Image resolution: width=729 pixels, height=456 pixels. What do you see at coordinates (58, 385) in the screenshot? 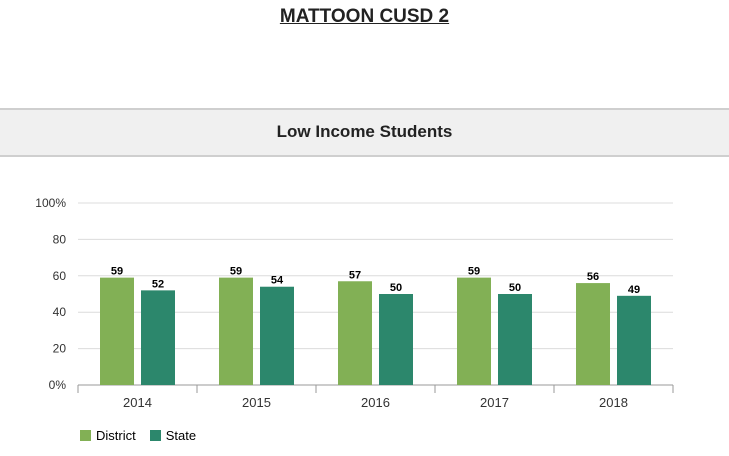
I see `y-tick-label: 0%` at bounding box center [58, 385].